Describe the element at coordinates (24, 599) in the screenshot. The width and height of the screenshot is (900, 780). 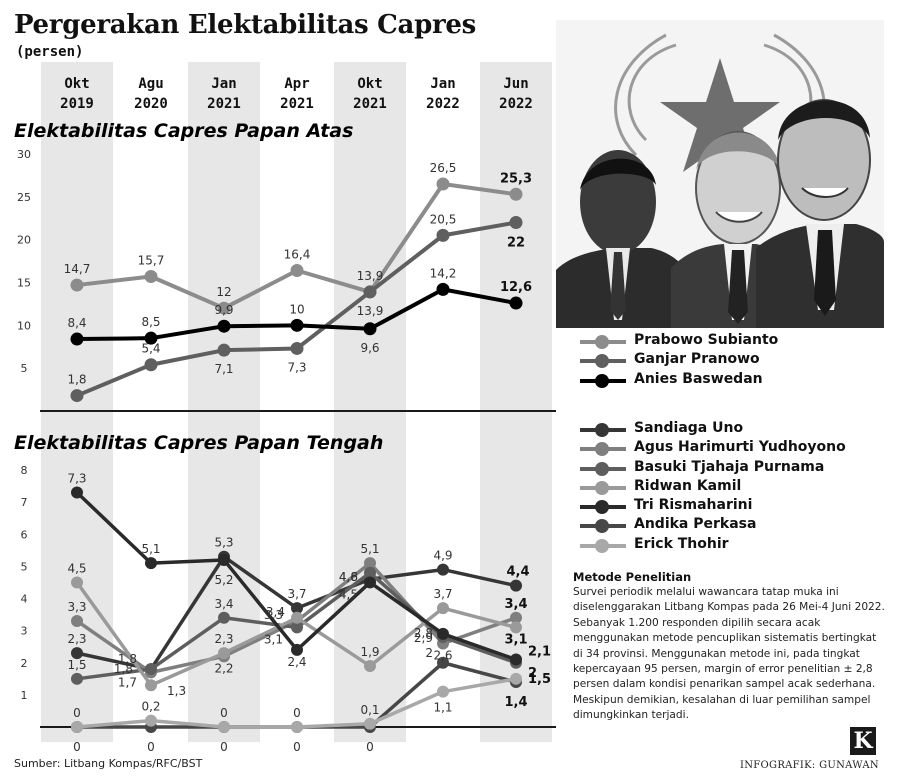
I see `y-tick-label: 4` at that location.